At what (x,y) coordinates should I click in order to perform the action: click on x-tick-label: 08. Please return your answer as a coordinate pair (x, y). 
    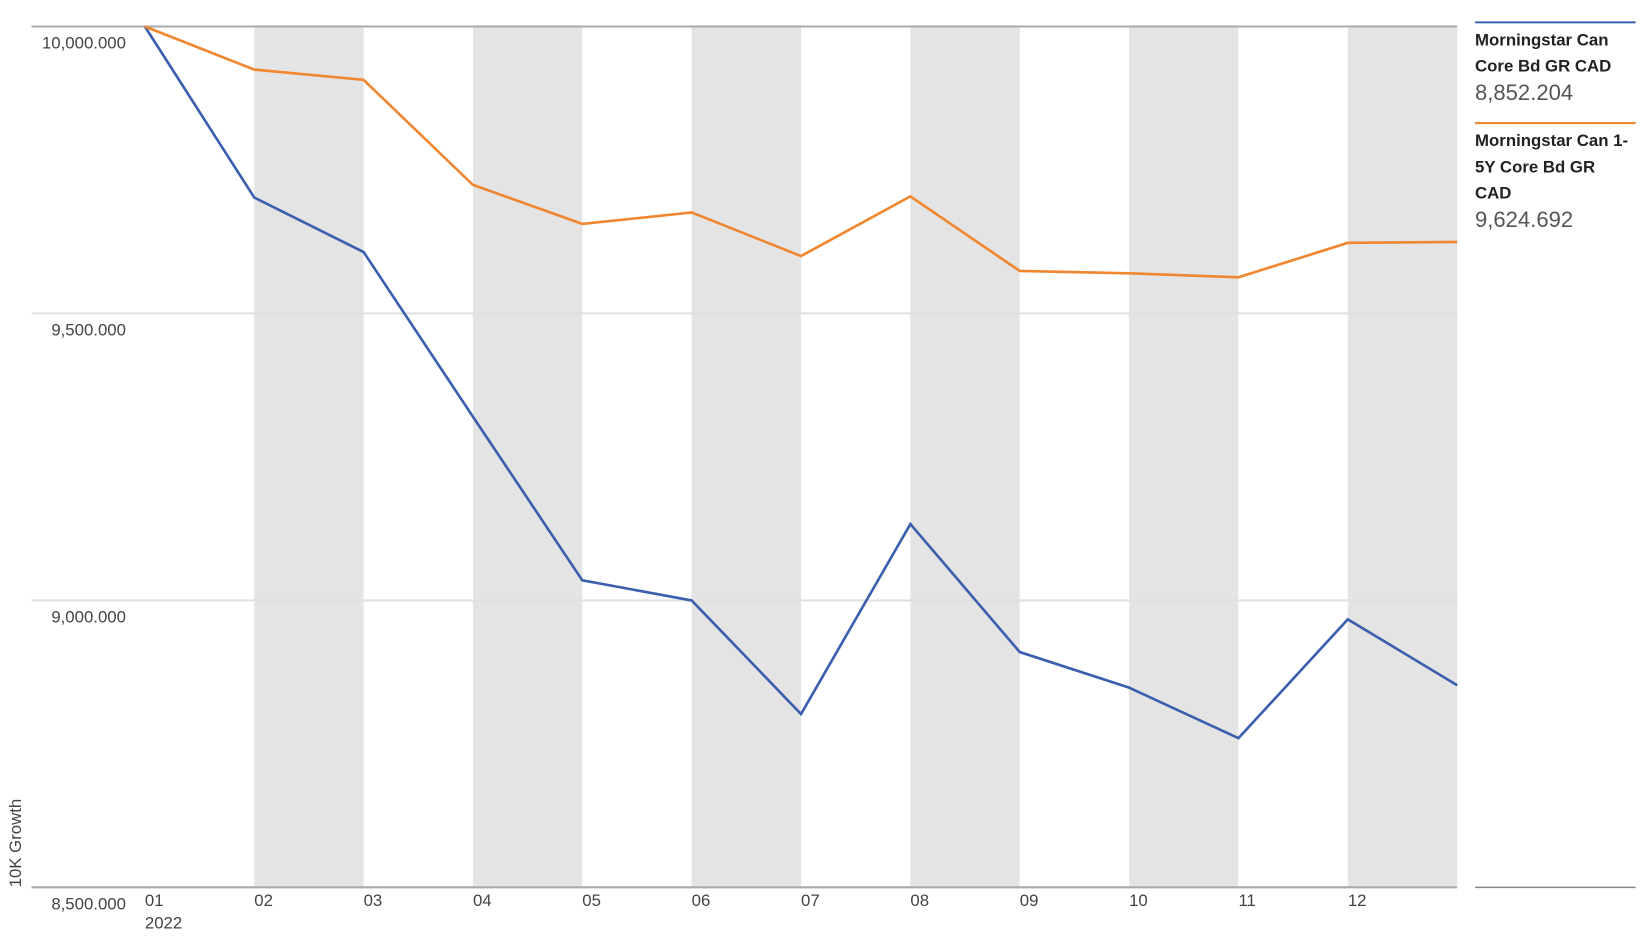
    Looking at the image, I should click on (919, 900).